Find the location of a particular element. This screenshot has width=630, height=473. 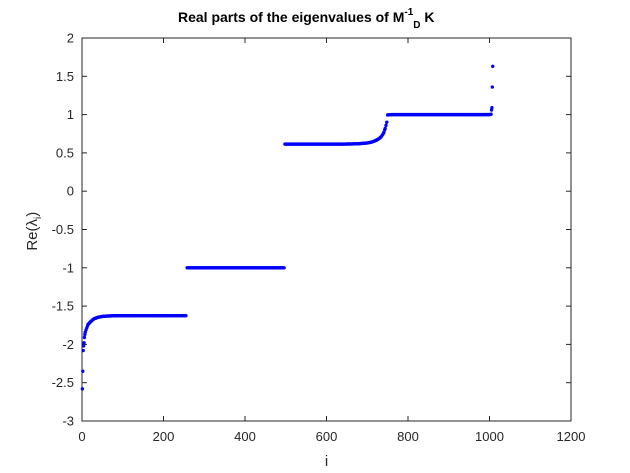

x-tick-label: 800 is located at coordinates (408, 436).